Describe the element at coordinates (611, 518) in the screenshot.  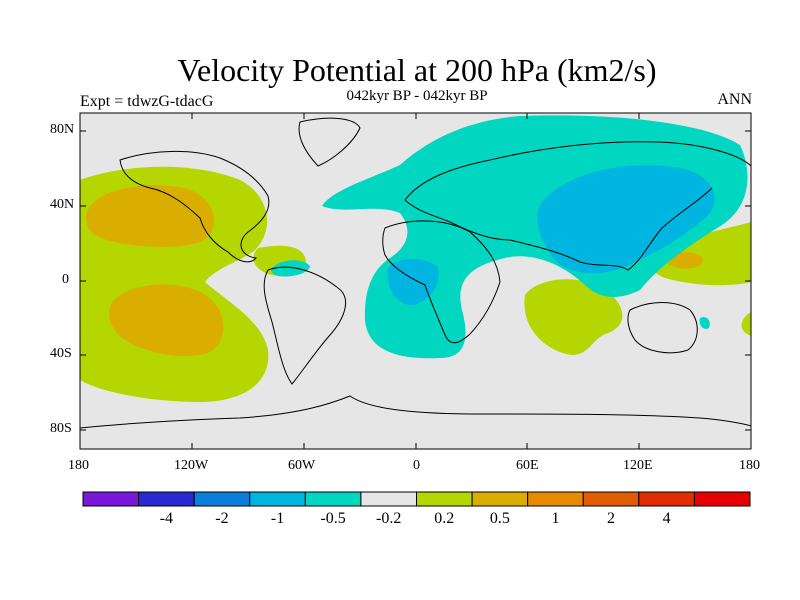
I see `colorbar-label: 2` at that location.